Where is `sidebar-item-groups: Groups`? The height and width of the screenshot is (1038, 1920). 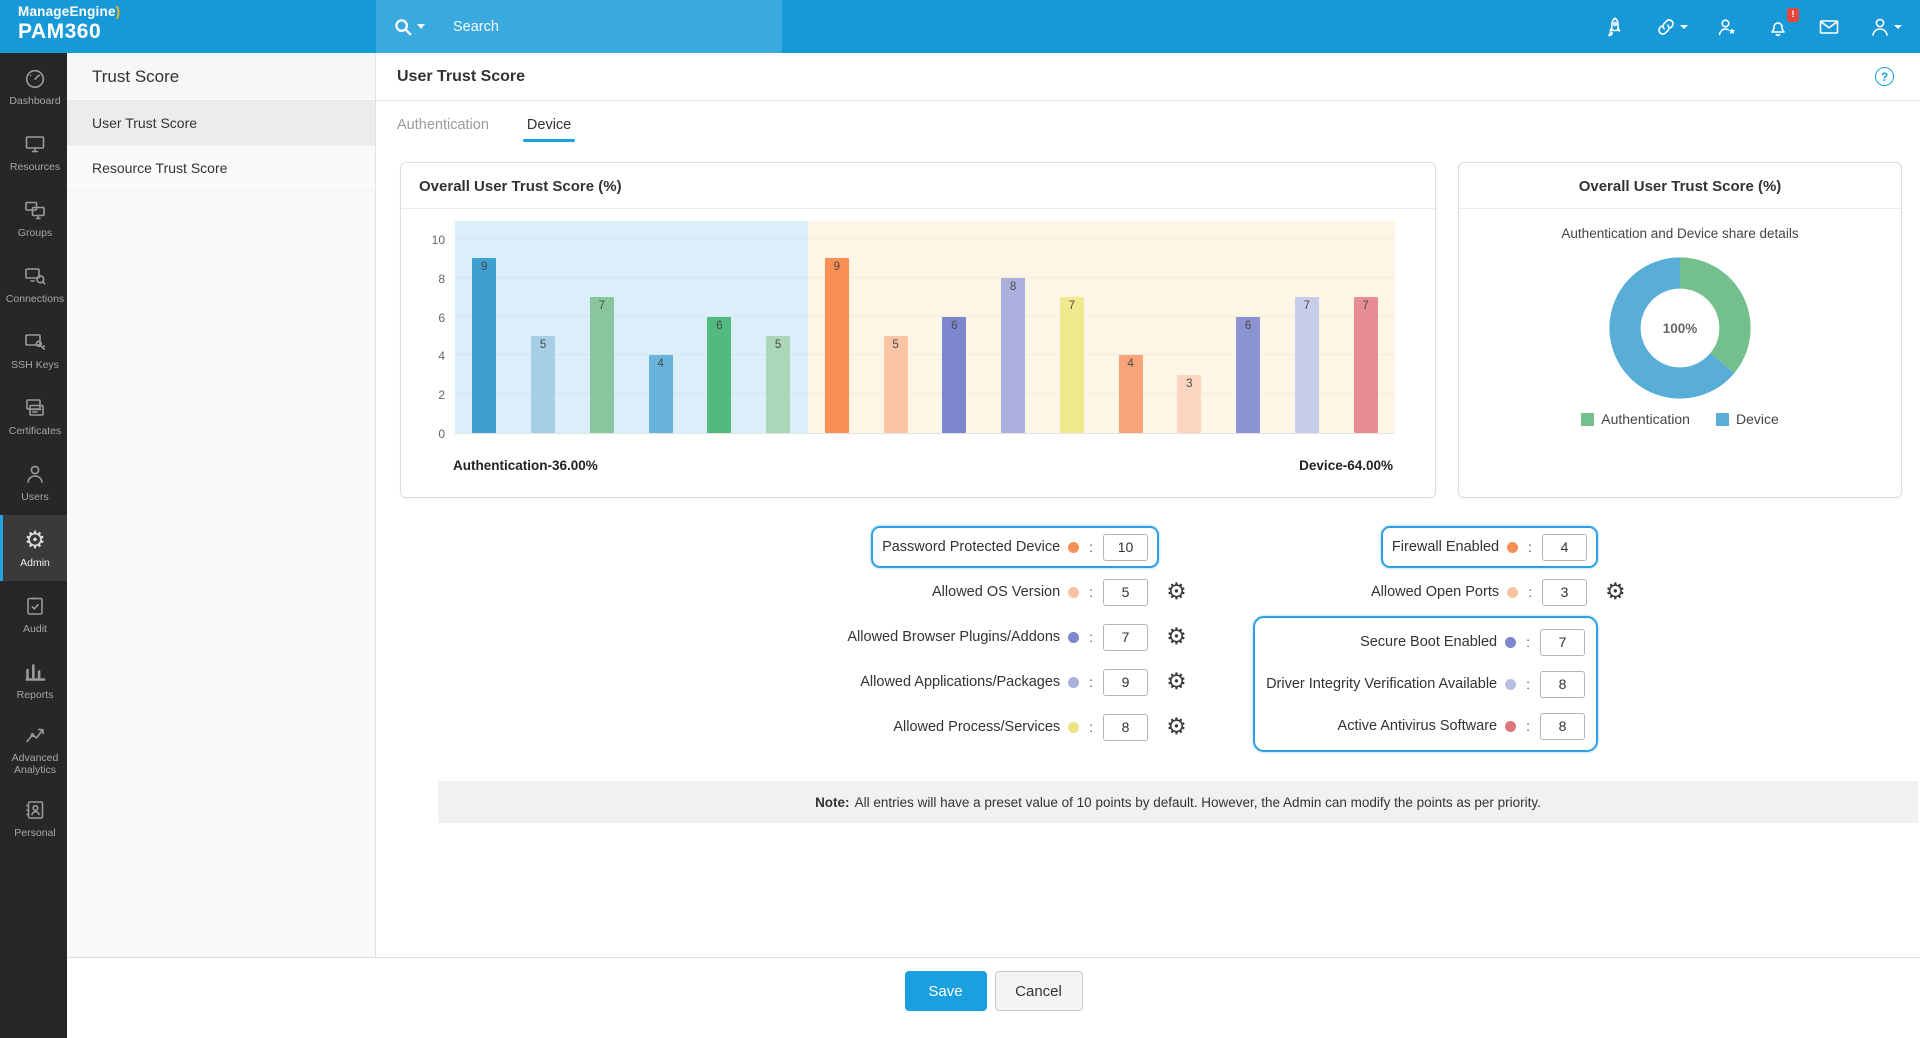
sidebar-item-groups: Groups is located at coordinates (33, 218).